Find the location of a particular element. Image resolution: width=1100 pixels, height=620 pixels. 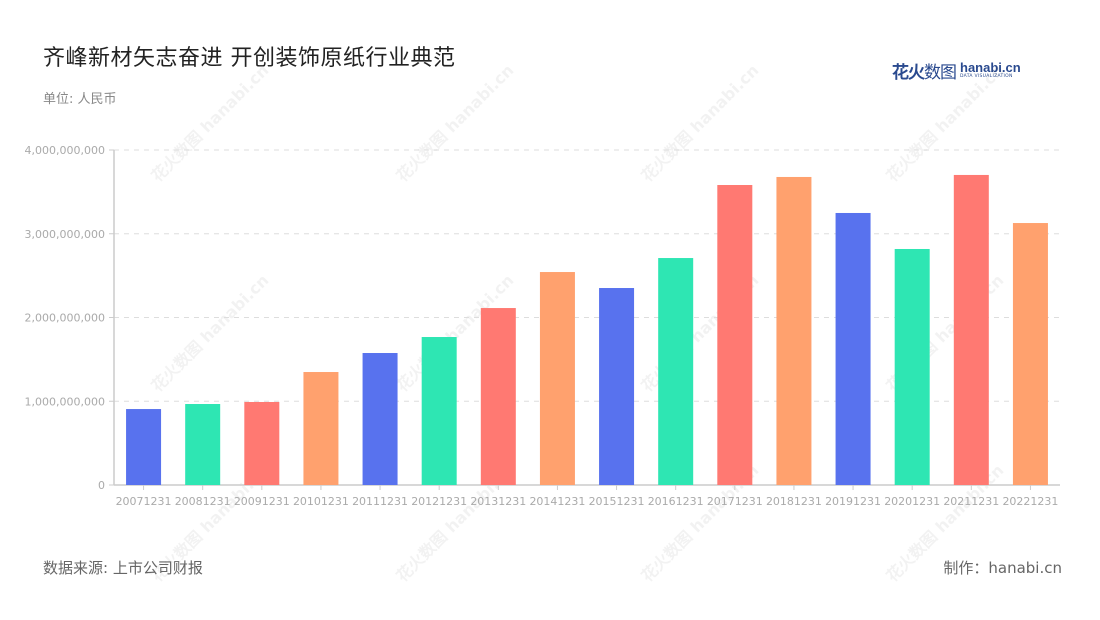

x-tick-label: 20111231 is located at coordinates (380, 501).